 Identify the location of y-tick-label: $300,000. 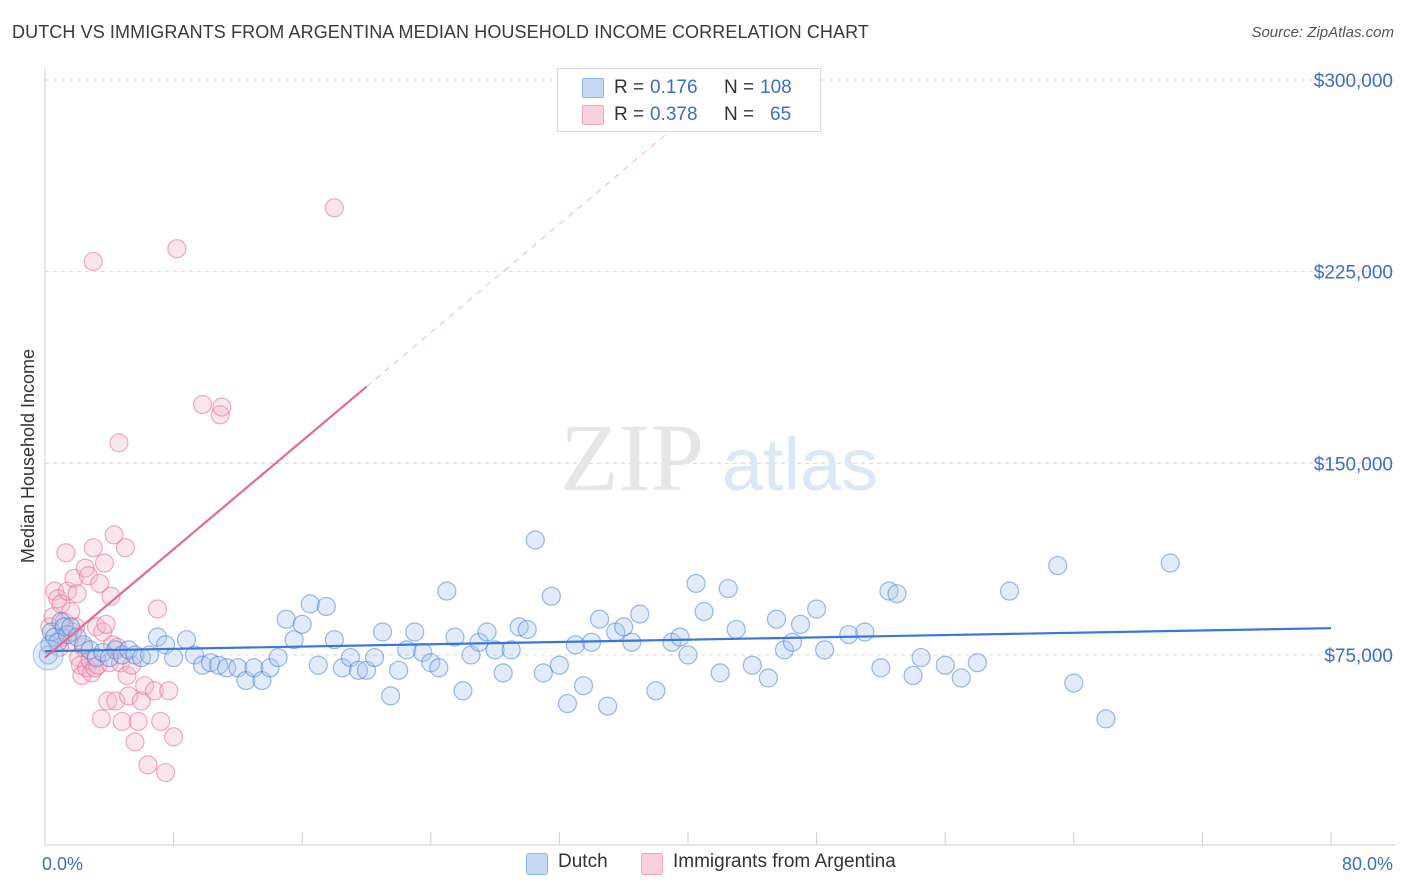
(1353, 81).